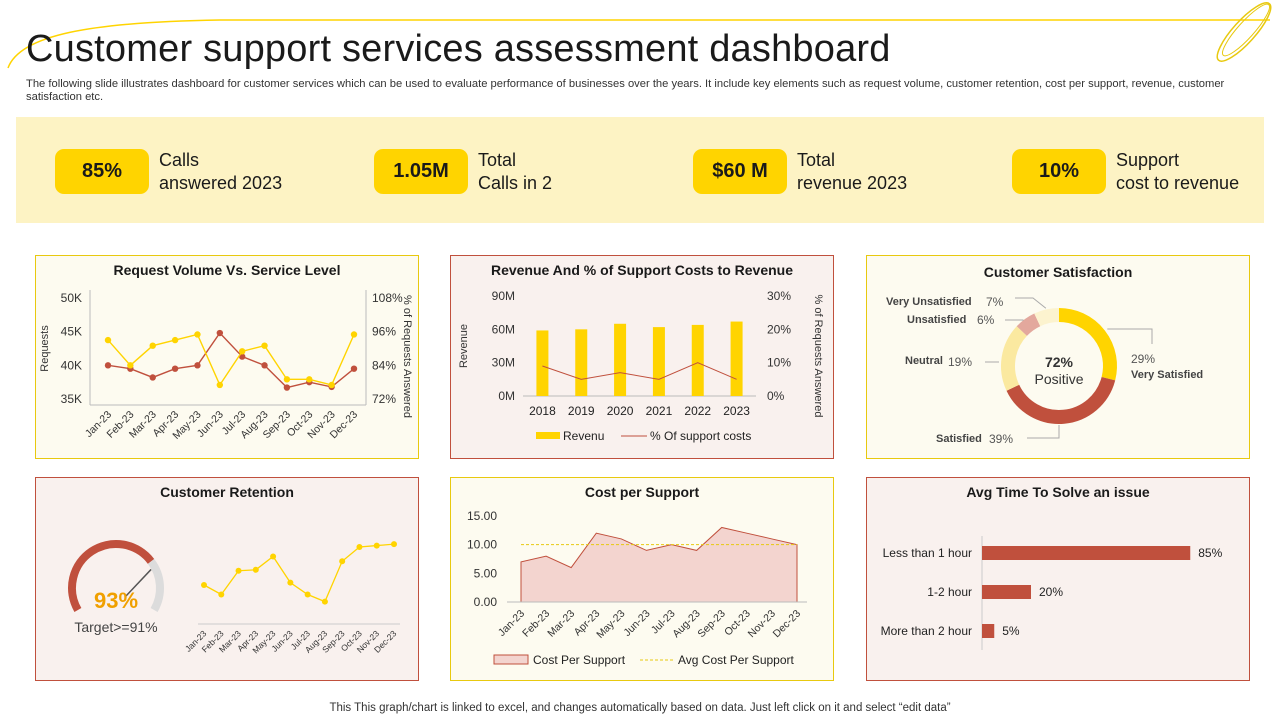 The height and width of the screenshot is (720, 1280). Describe the element at coordinates (387, 298) in the screenshot. I see `y2-tick-label: 108%` at that location.